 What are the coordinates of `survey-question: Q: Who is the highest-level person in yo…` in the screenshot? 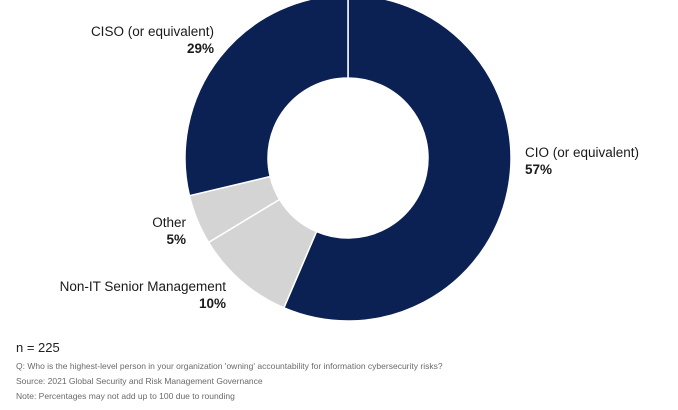 It's located at (229, 366).